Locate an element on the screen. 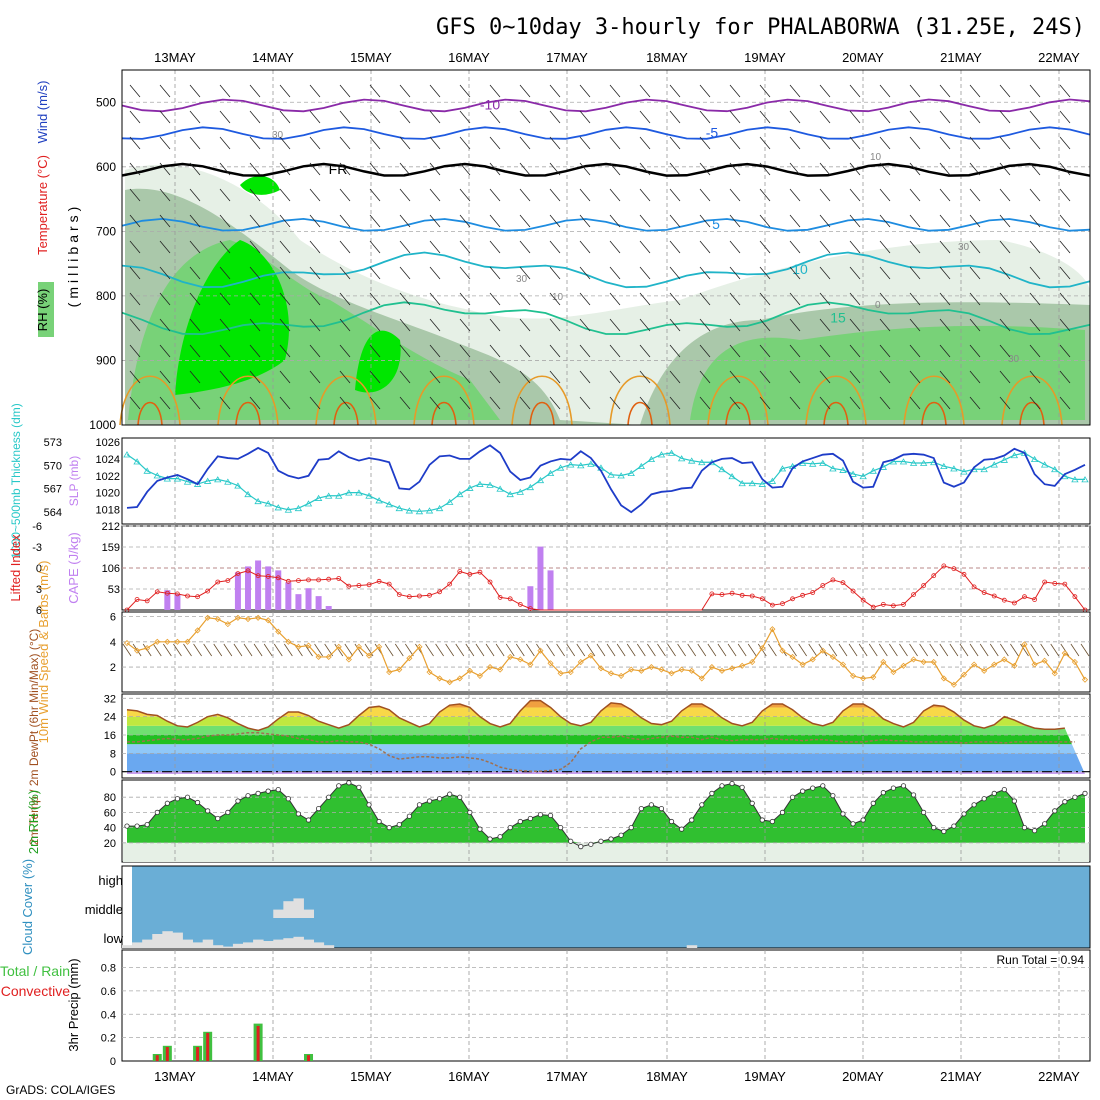 This screenshot has width=1100, height=1100. temperature-contour-label: 15 is located at coordinates (838, 318).